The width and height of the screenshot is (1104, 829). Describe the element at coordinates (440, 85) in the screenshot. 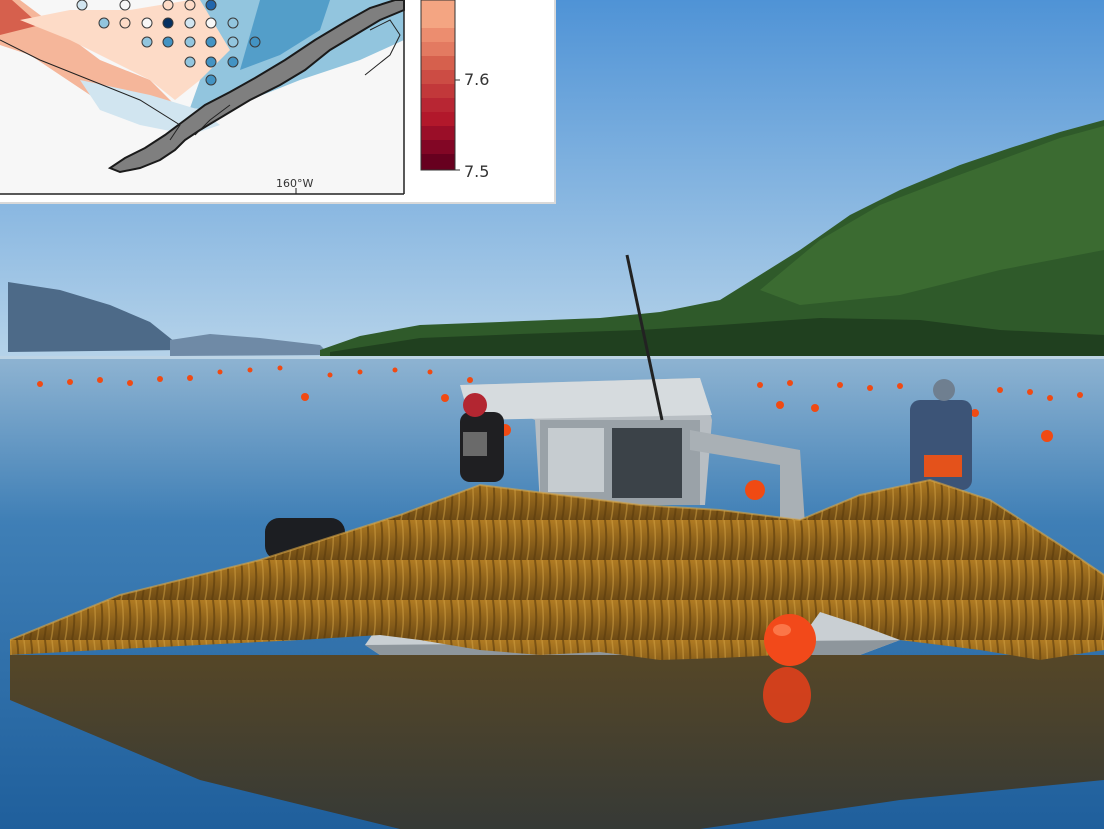

I see `colorbar` at that location.